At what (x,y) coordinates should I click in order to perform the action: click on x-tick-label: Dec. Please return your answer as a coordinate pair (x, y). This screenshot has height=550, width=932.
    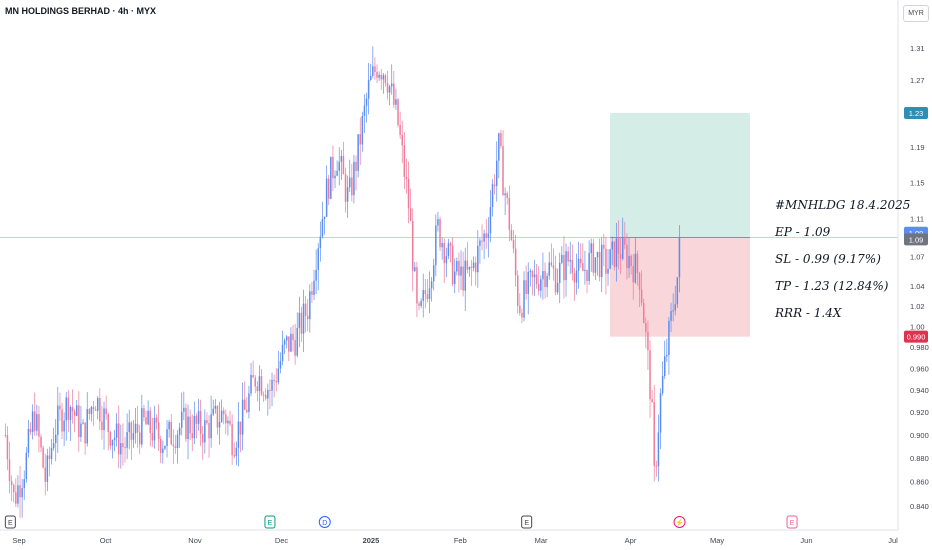
    Looking at the image, I should click on (282, 540).